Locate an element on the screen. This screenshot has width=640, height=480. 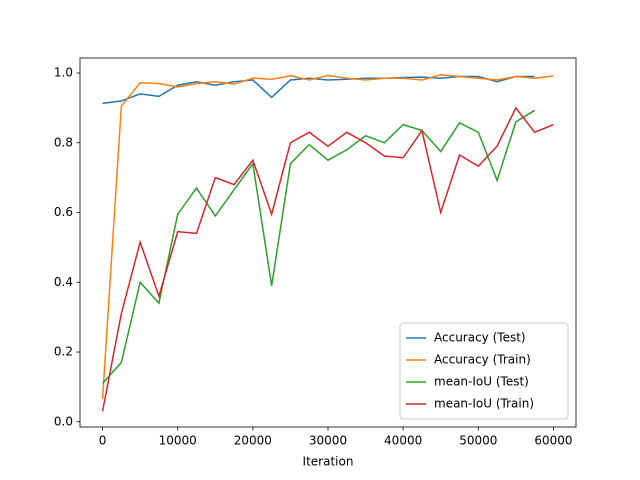
y-tick-label: 0.4 is located at coordinates (63, 282).